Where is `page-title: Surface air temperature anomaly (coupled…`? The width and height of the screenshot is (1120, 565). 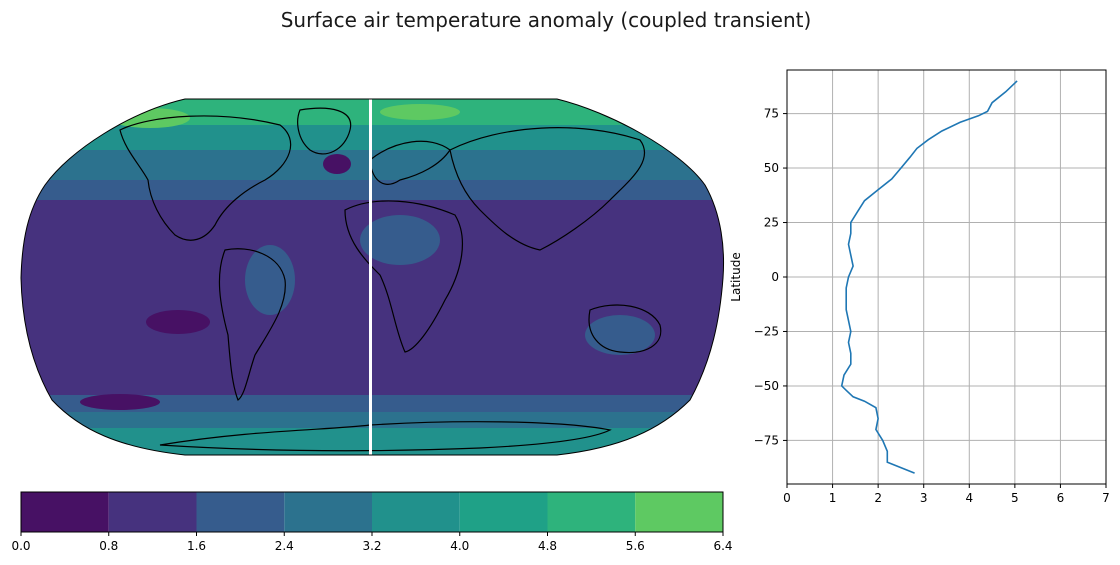
page-title: Surface air temperature anomaly (coupled… is located at coordinates (546, 20).